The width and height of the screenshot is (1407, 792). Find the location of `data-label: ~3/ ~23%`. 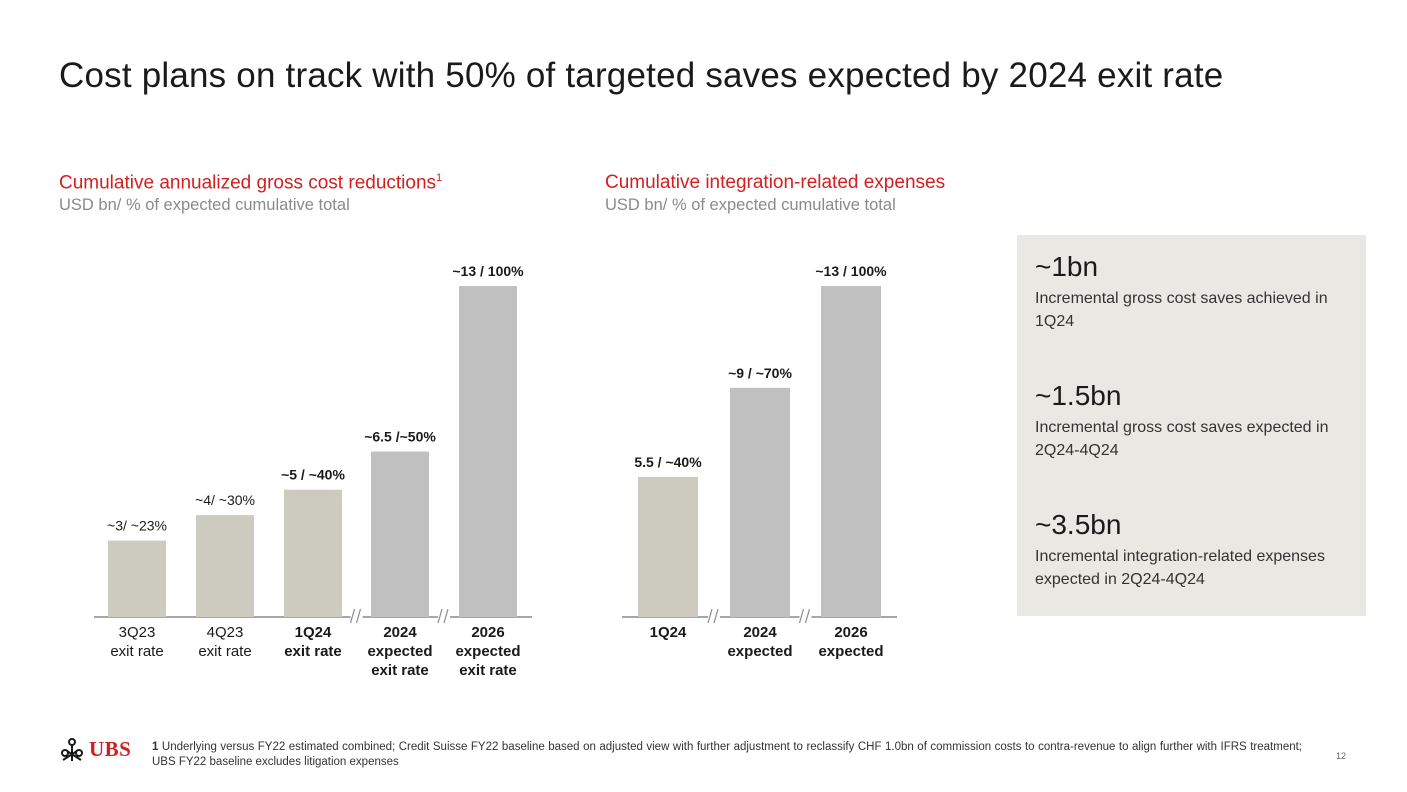

data-label: ~3/ ~23% is located at coordinates (137, 526).